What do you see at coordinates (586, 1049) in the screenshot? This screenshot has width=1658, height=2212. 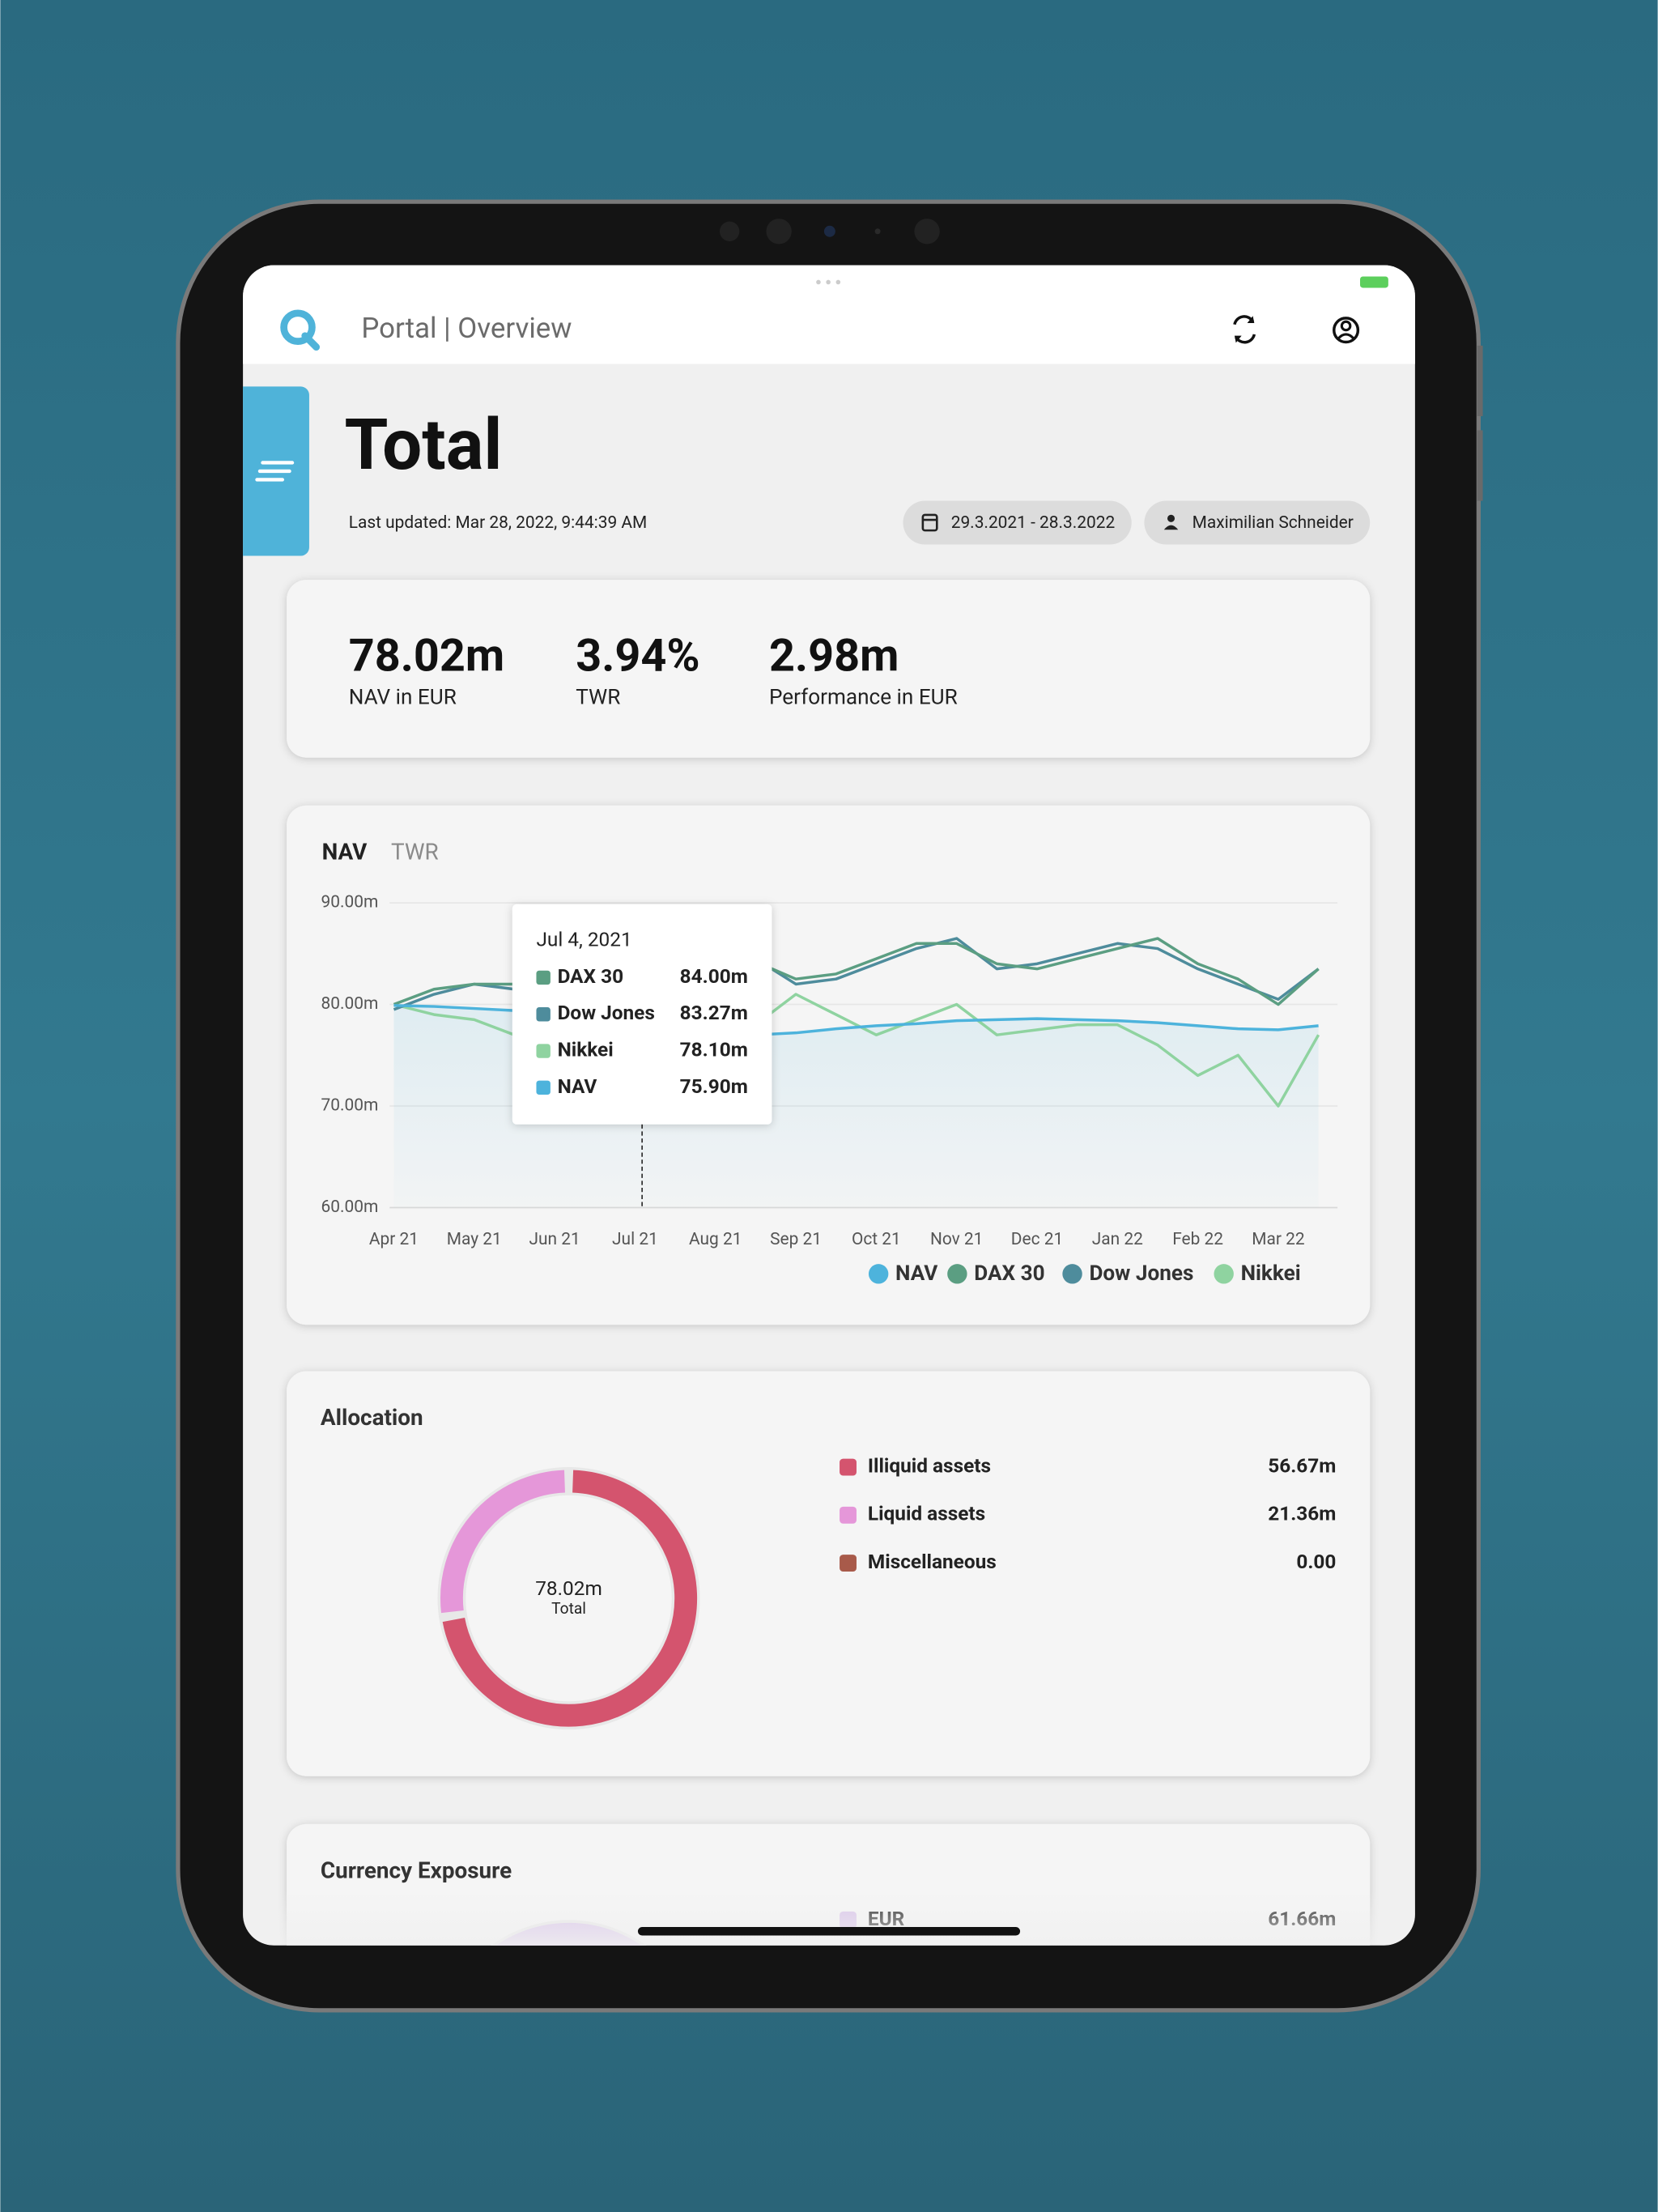 I see `tooltip-name: Nikkei` at bounding box center [586, 1049].